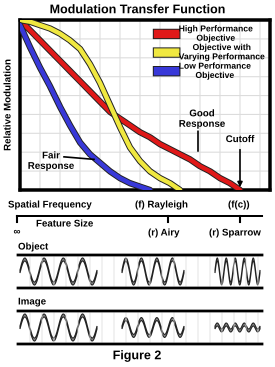 The height and width of the screenshot is (367, 275). Describe the element at coordinates (50, 205) in the screenshot. I see `text: Spatial Frequency` at that location.